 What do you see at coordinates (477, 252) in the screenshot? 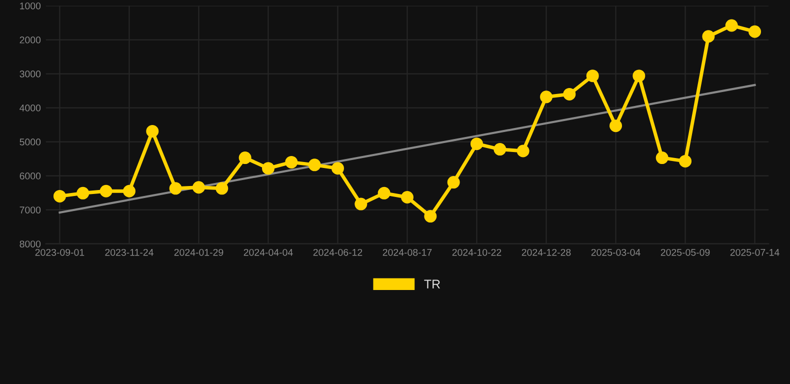
I see `x-tick-label: 2024-10-22` at bounding box center [477, 252].